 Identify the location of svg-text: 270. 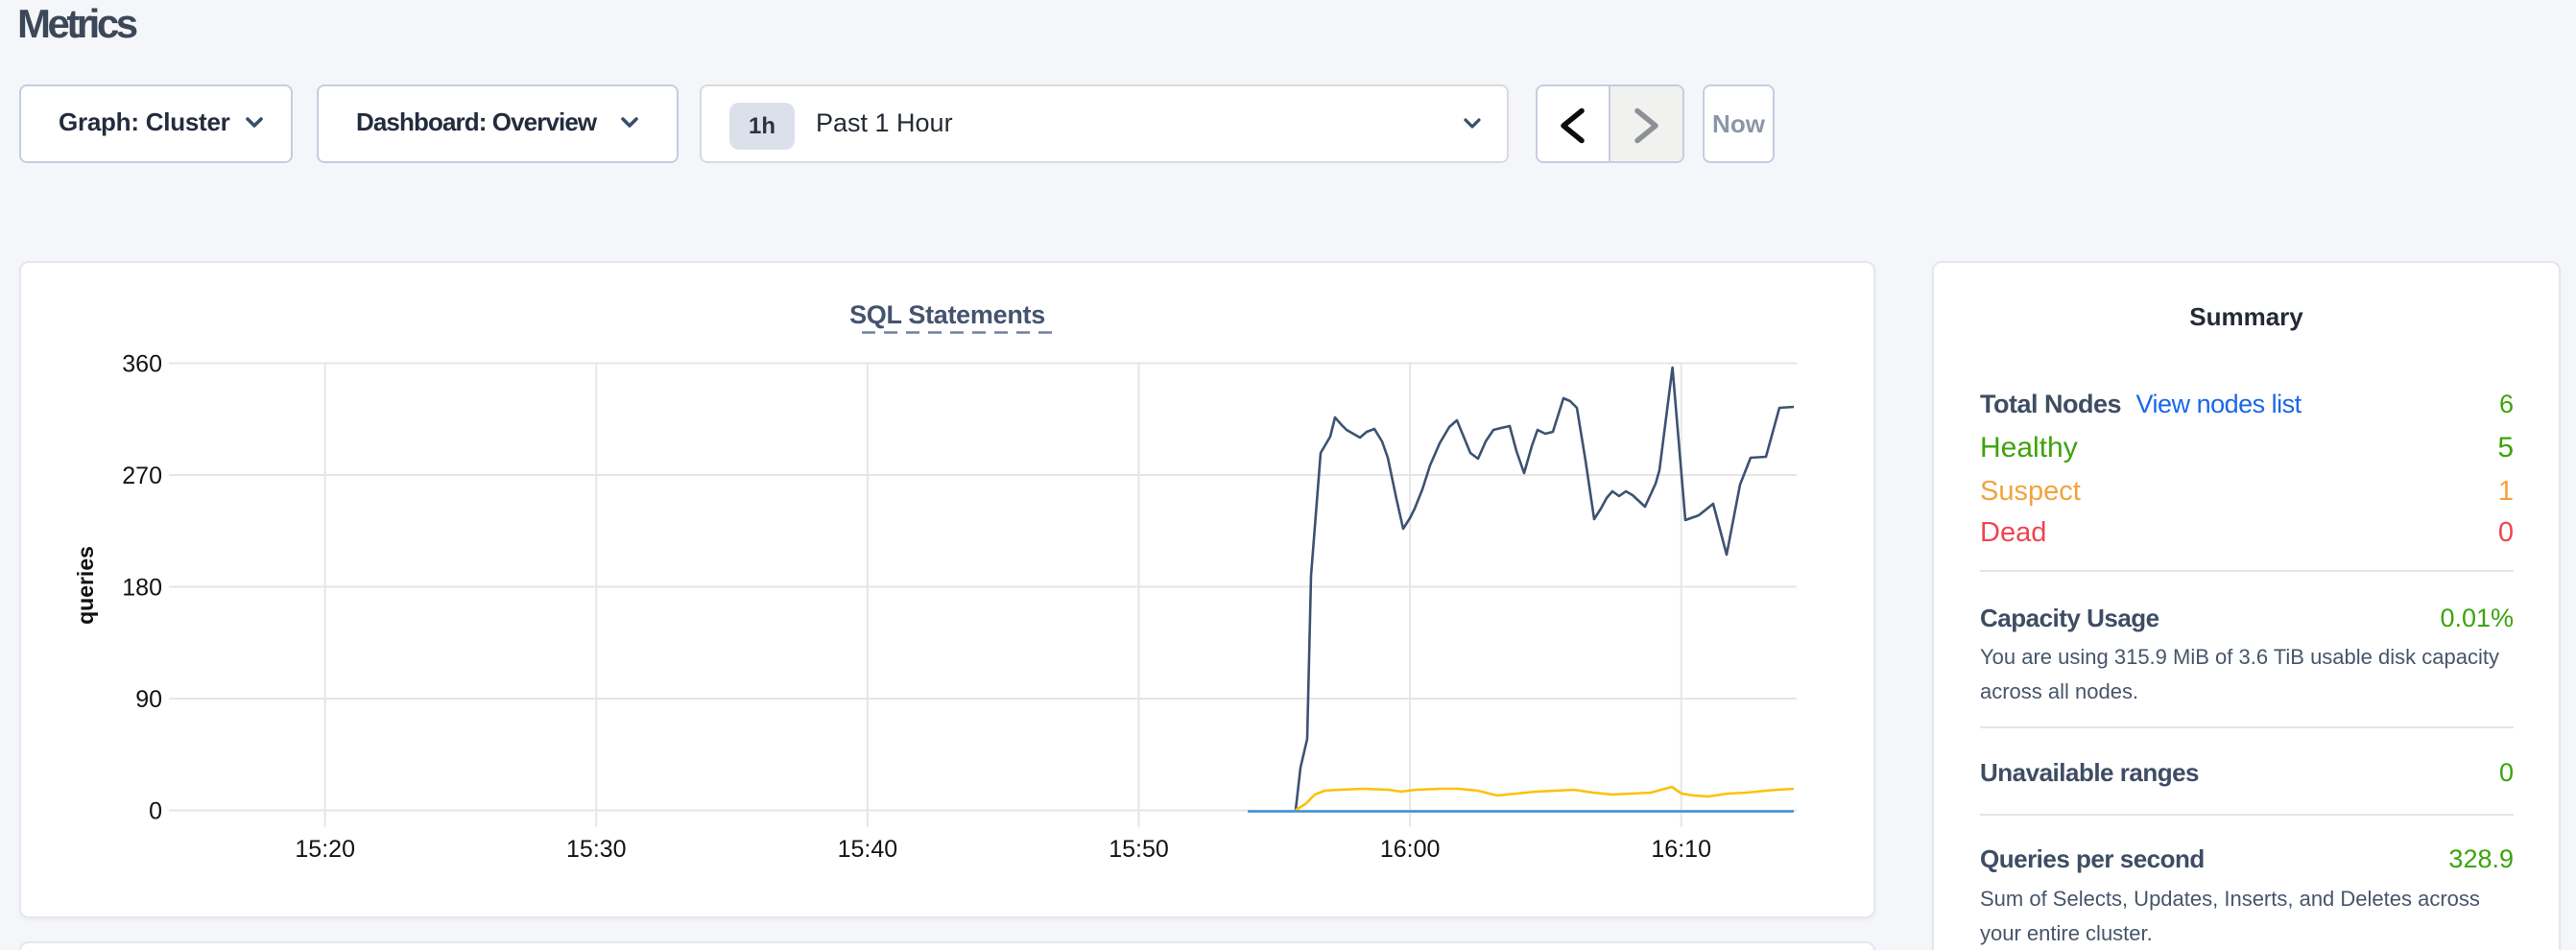
(142, 476).